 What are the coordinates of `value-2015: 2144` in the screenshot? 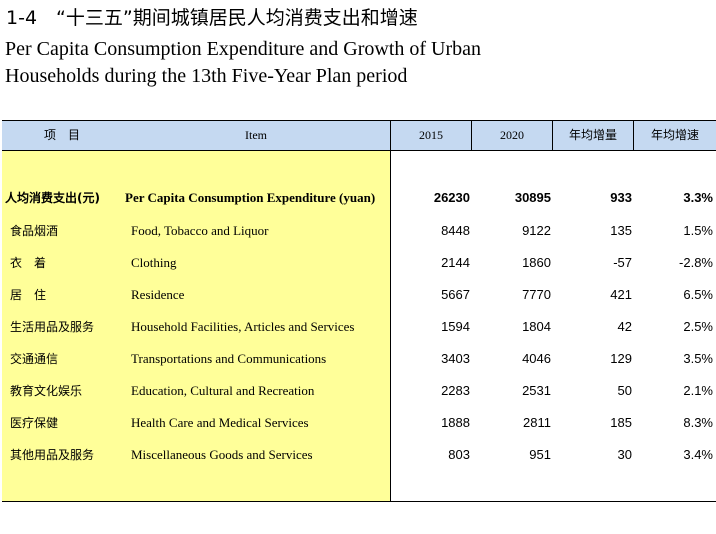 It's located at (455, 262).